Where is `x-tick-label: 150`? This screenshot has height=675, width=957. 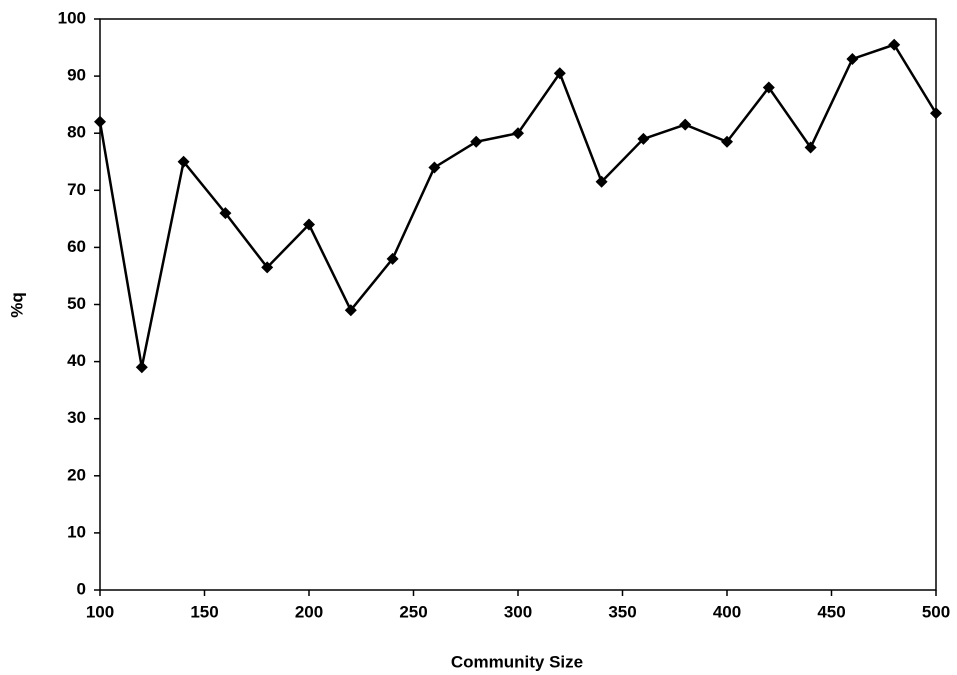 x-tick-label: 150 is located at coordinates (204, 611).